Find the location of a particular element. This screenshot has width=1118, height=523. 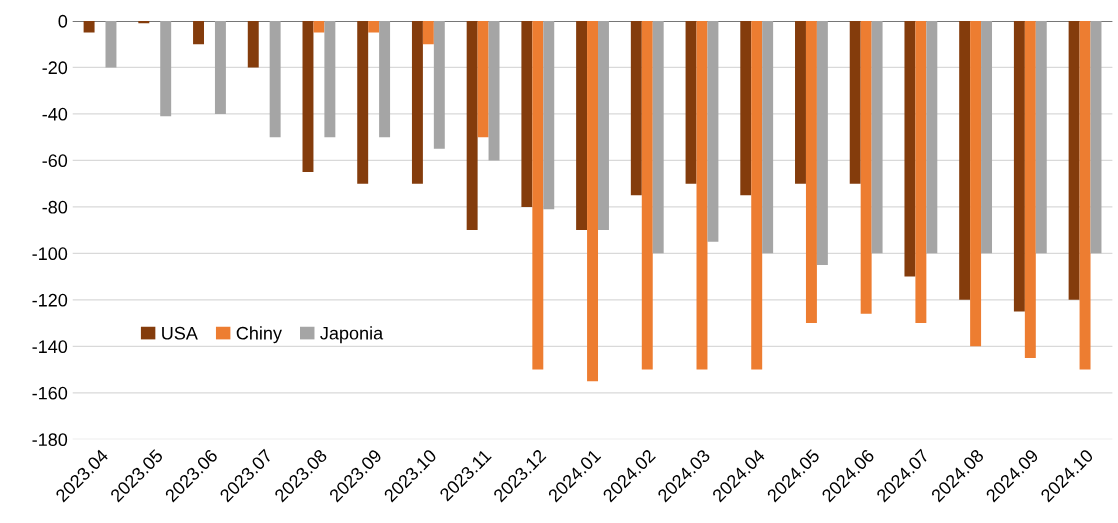

y-tick-label: -80 is located at coordinates (55, 207).